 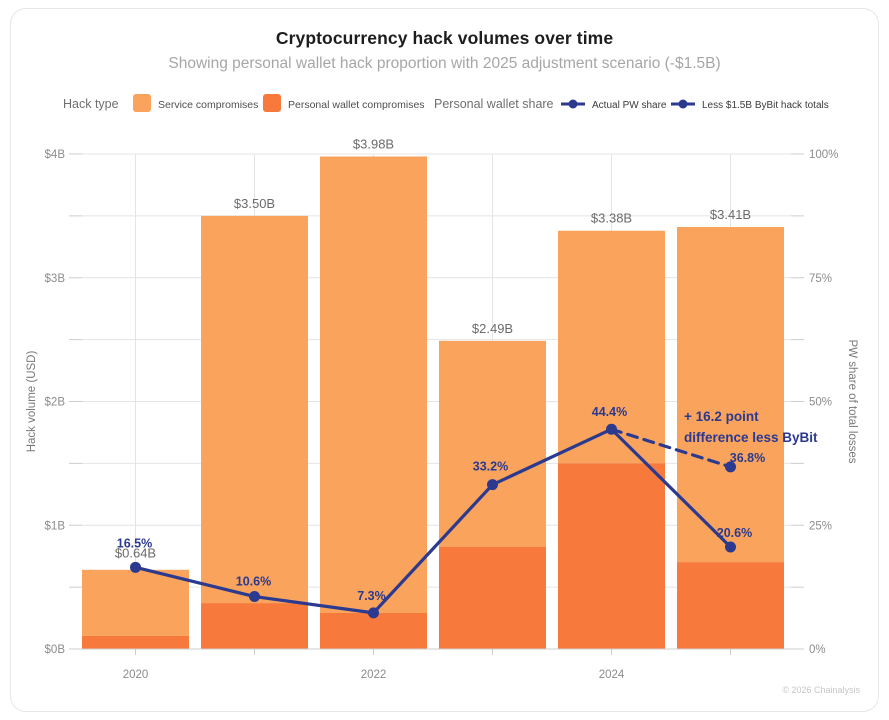 I want to click on left-tick-label: $1B, so click(x=55, y=526).